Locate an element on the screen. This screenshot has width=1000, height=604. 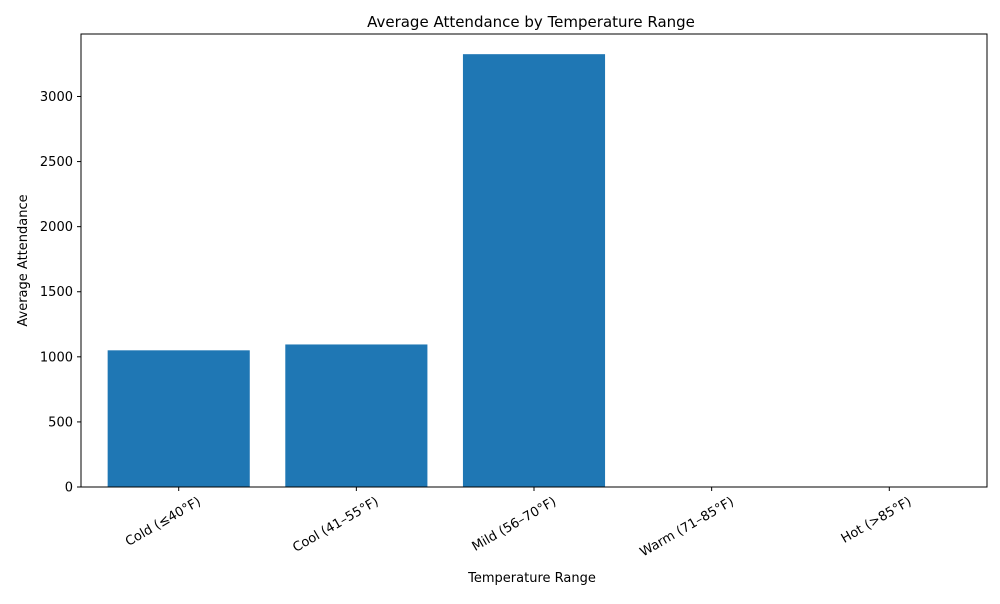
y-tick-label: 1000 is located at coordinates (56, 357).